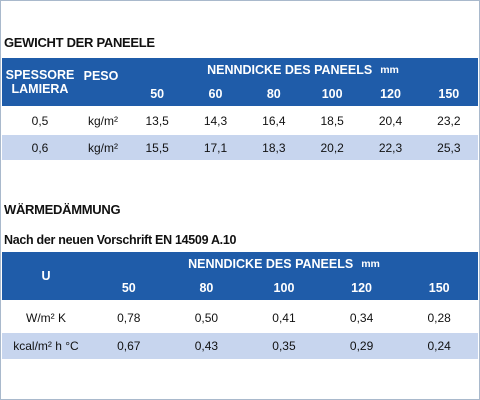 This screenshot has height=400, width=480. Describe the element at coordinates (157, 147) in the screenshot. I see `table-cell: 15,5` at that location.